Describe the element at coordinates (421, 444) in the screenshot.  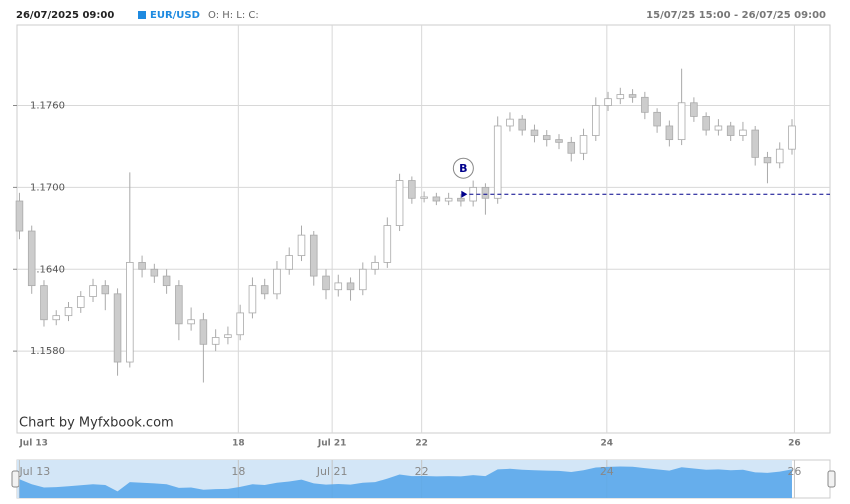
I see `x-tick-label: 22` at that location.